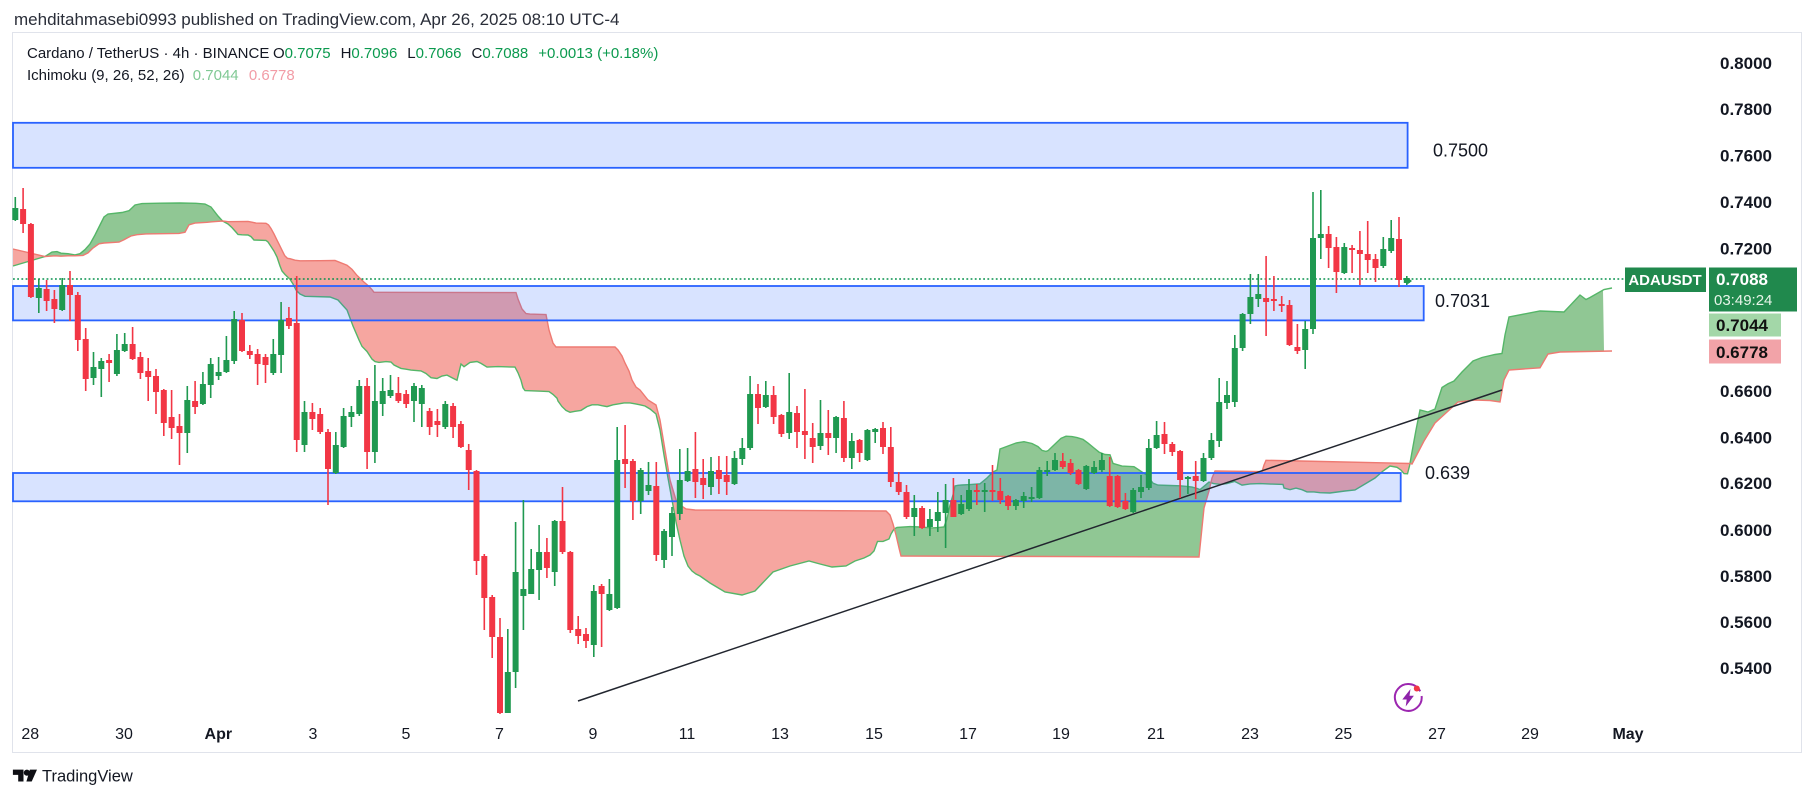 This screenshot has height=803, width=1814. Describe the element at coordinates (1743, 300) in the screenshot. I see `svg-text: 03:49:24` at that location.